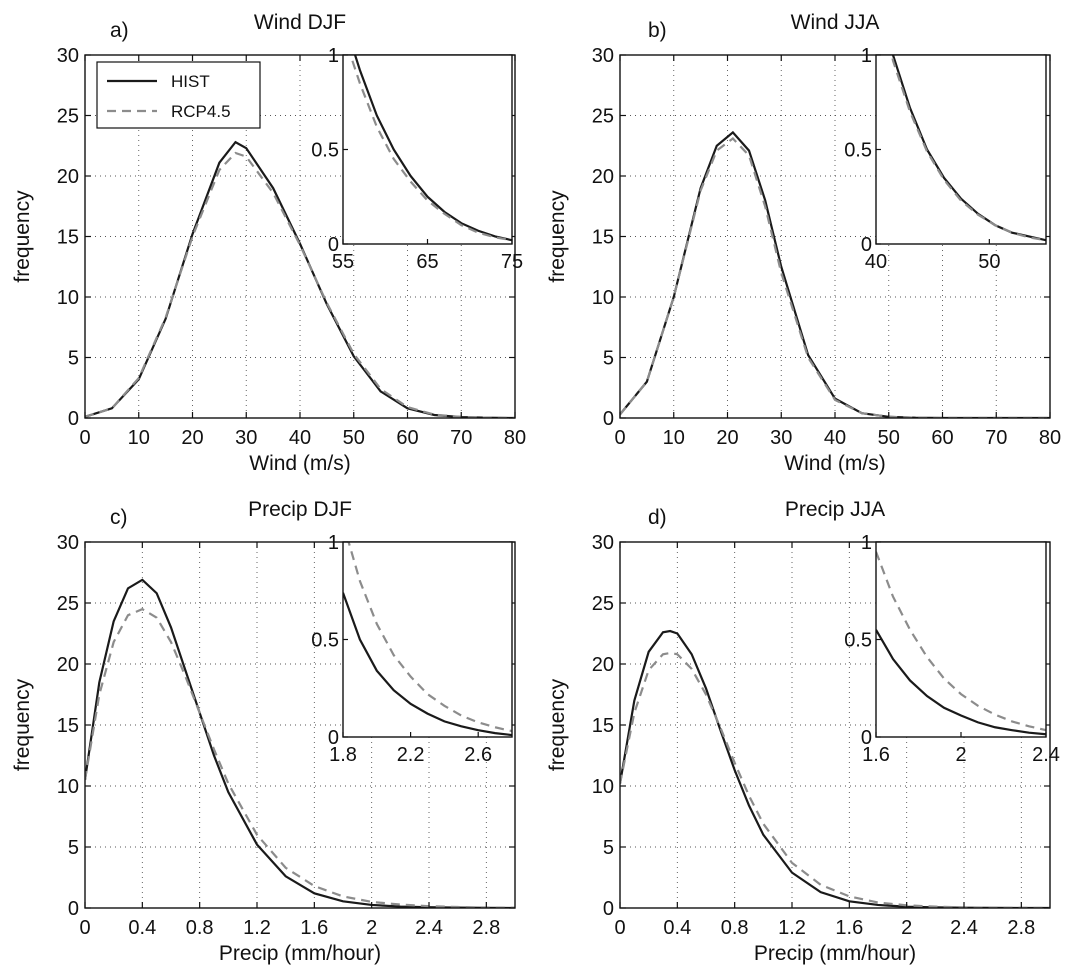 The height and width of the screenshot is (975, 1068). I want to click on inset-x-tick-label: 40, so click(876, 262).